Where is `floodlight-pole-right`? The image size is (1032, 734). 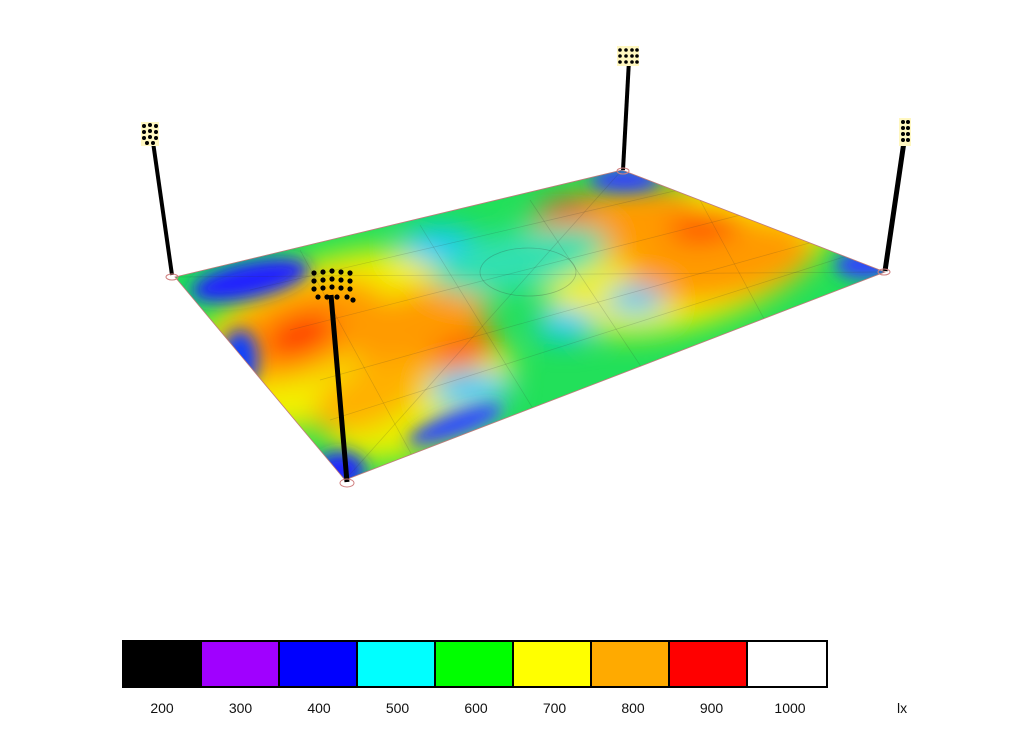 floodlight-pole-right is located at coordinates (894, 197).